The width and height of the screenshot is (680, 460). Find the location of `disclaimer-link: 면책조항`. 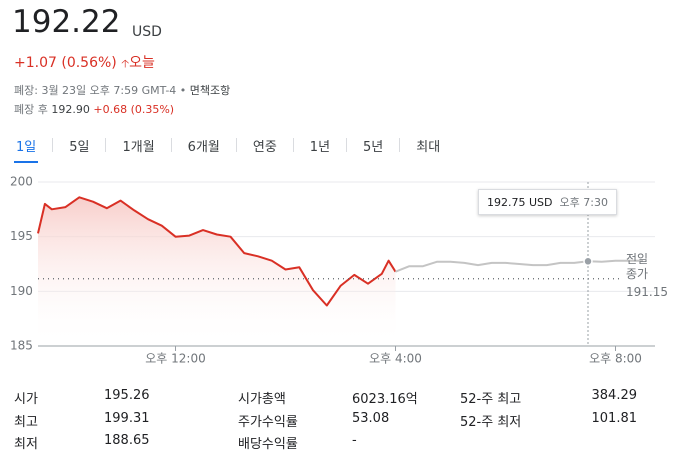

disclaimer-link: 면책조항 is located at coordinates (210, 90).